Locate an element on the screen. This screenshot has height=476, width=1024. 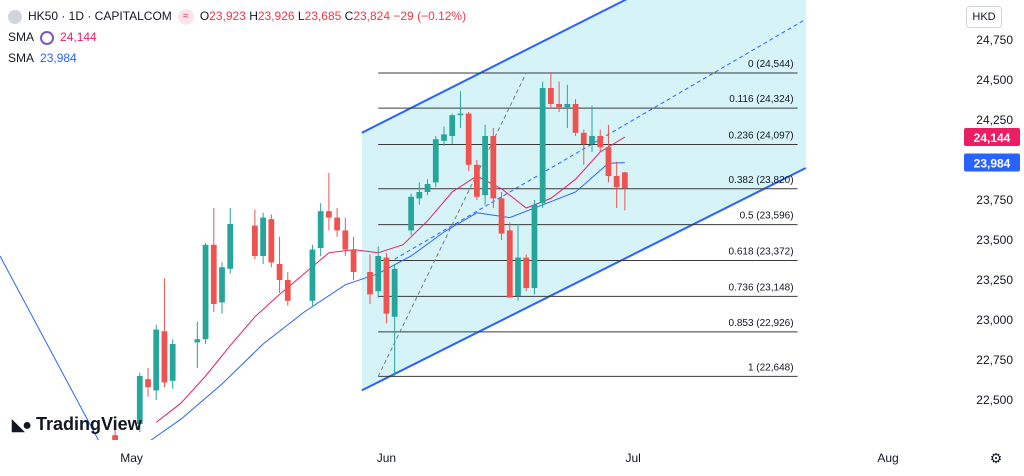
price-tick-label: 22,750 is located at coordinates (994, 360).